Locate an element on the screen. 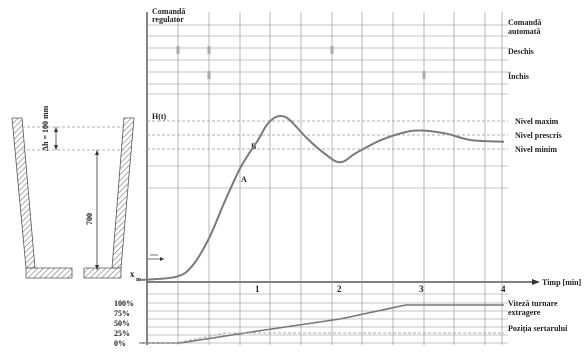 The image size is (587, 356). command-regulator-label-2: regulator is located at coordinates (168, 19).